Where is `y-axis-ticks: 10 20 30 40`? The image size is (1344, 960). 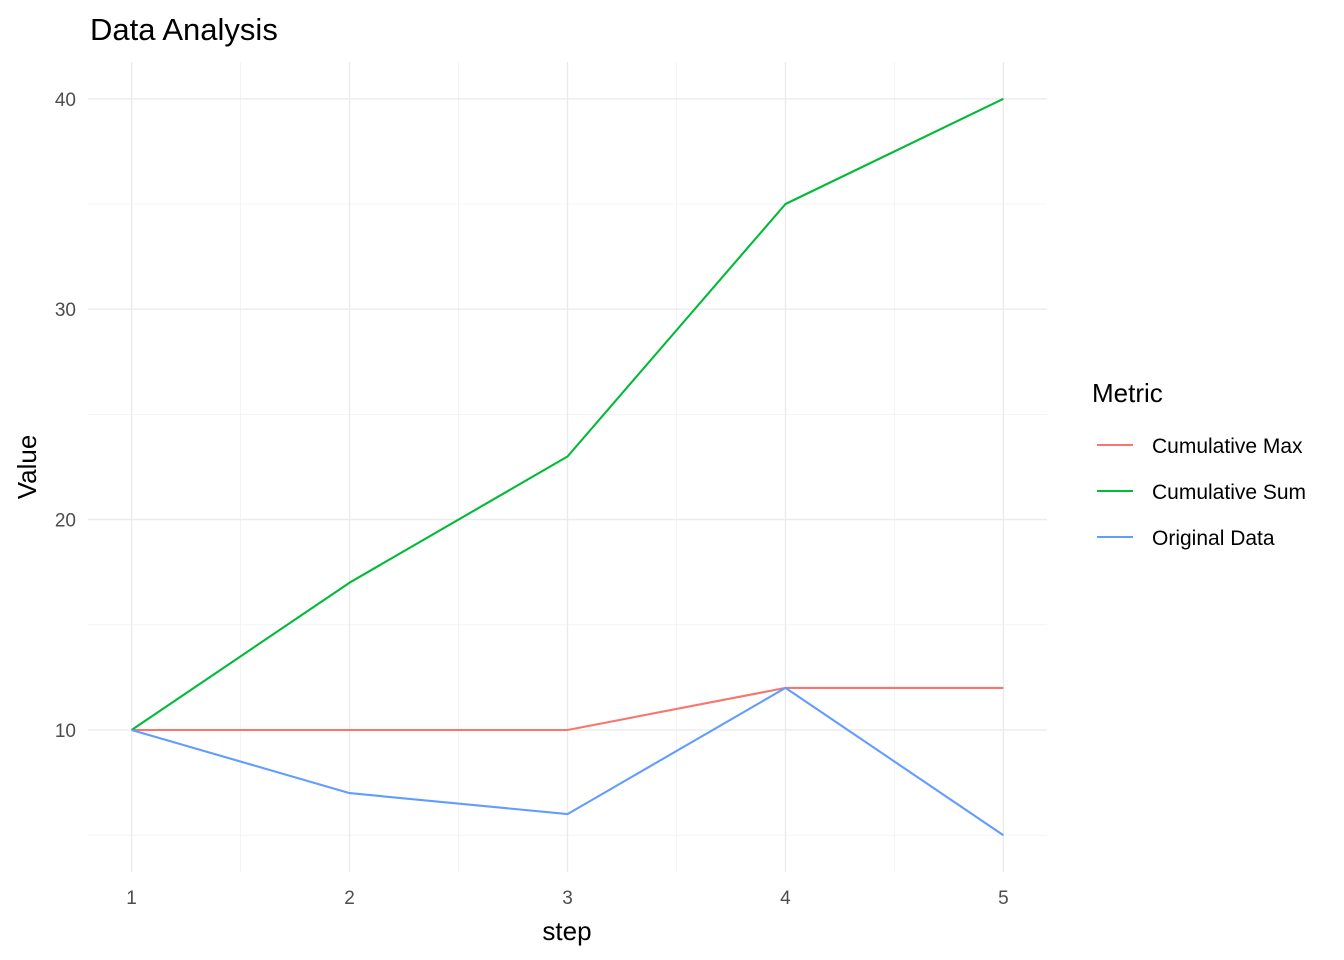 y-axis-ticks: 10 20 30 40 is located at coordinates (65, 416).